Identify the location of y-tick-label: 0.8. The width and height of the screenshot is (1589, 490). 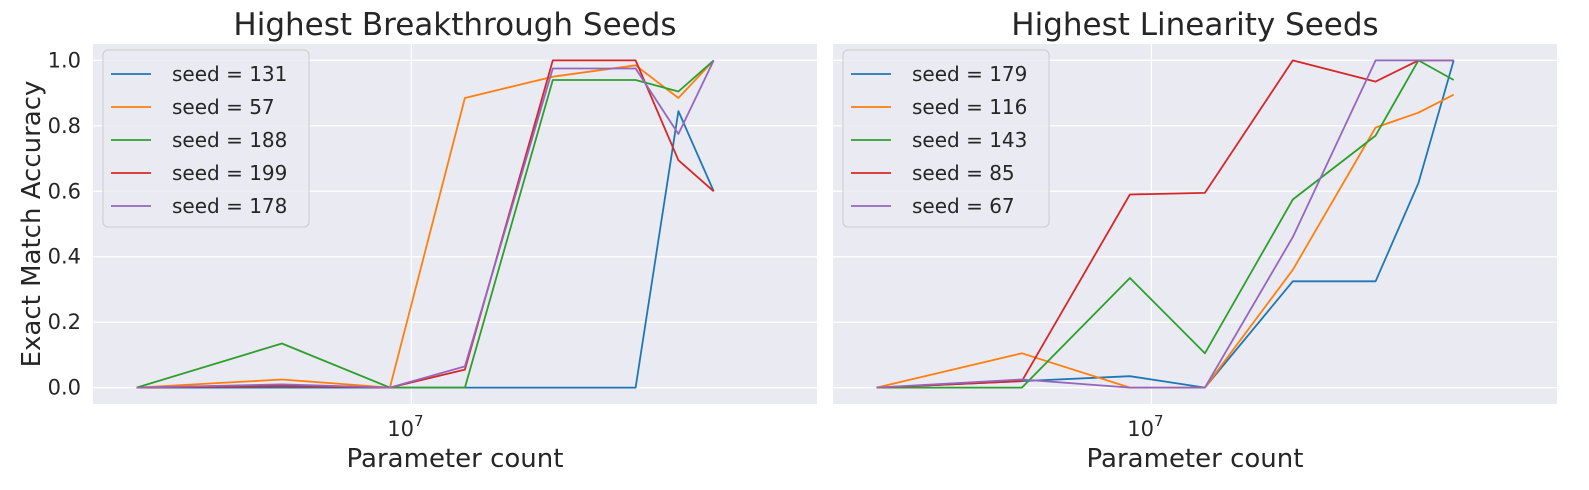
(64, 126).